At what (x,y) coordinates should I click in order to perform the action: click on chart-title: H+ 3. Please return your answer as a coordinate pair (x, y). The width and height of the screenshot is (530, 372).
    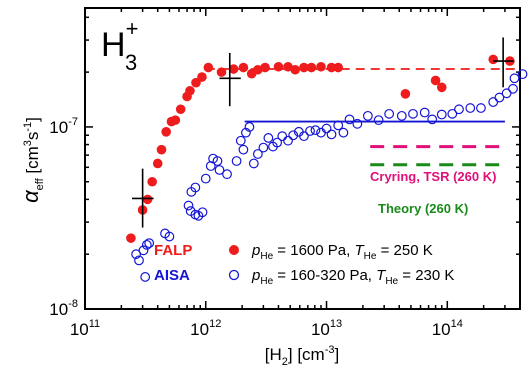
    Looking at the image, I should click on (119, 45).